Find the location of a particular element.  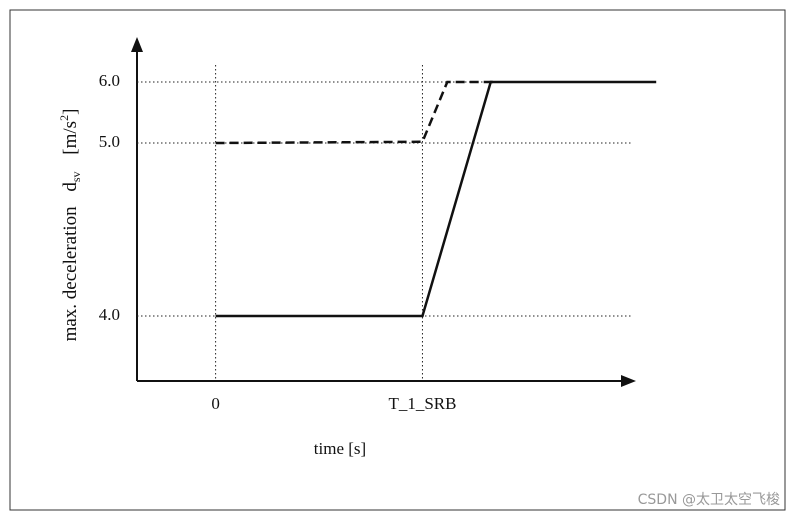

y-axis-arrow is located at coordinates (137, 44).